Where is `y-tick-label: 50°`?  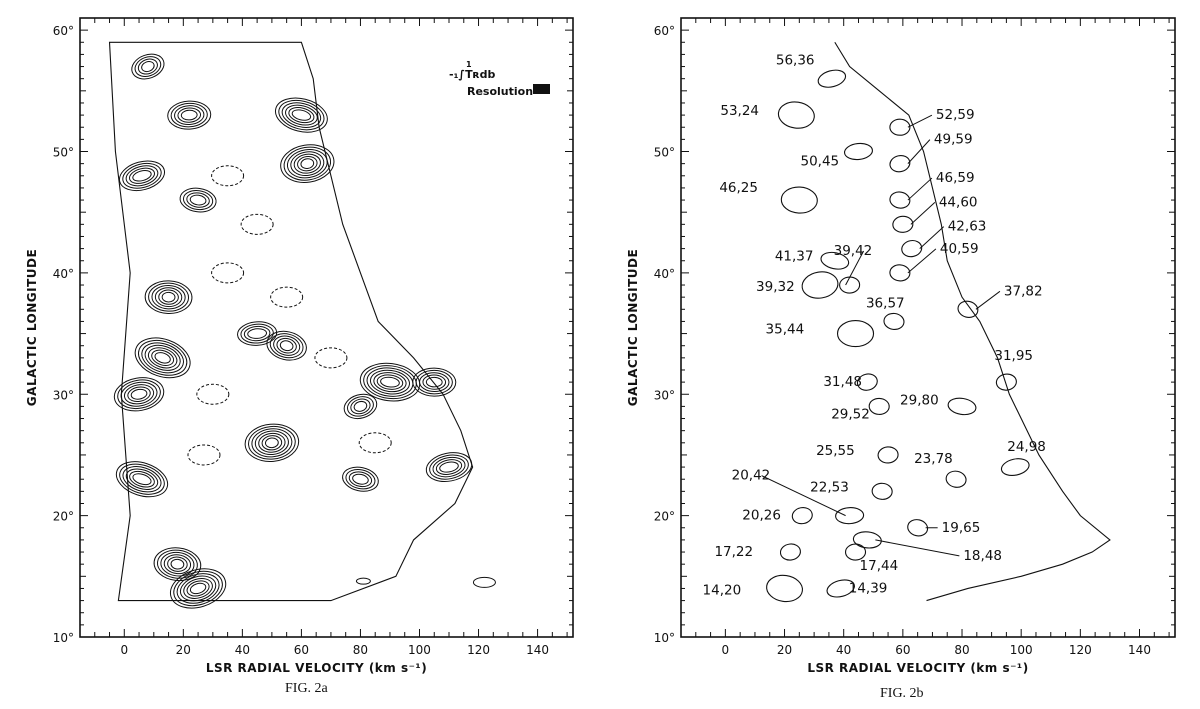 y-tick-label: 50° is located at coordinates (664, 153).